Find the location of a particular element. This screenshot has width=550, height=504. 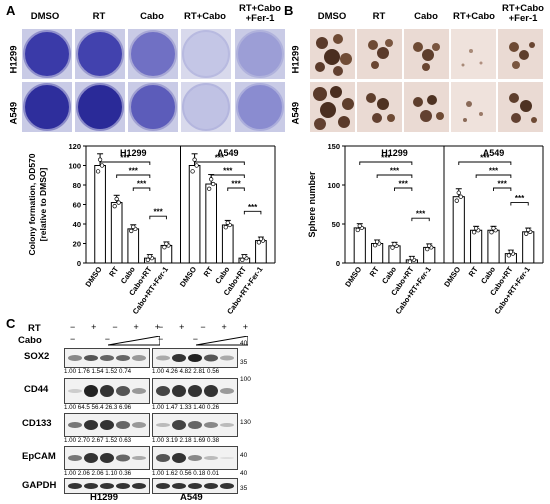

rt-signs-h1299: − + − + + is located at coordinates (115, 327).